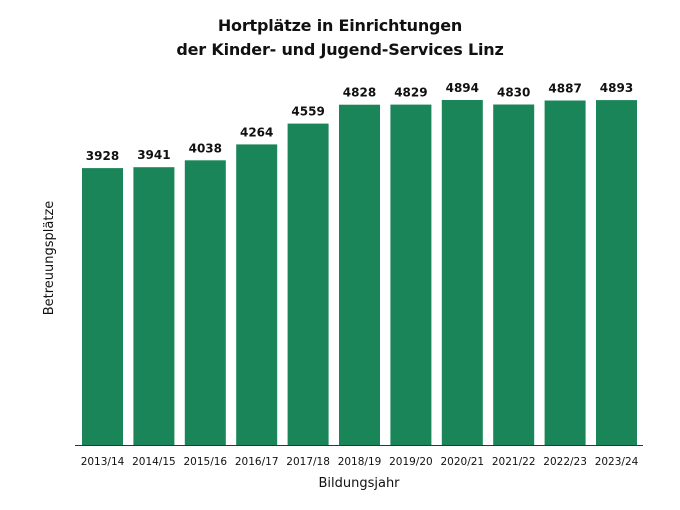 This screenshot has width=680, height=510. I want to click on y-axis-label: Betreuungsplätze, so click(49, 258).